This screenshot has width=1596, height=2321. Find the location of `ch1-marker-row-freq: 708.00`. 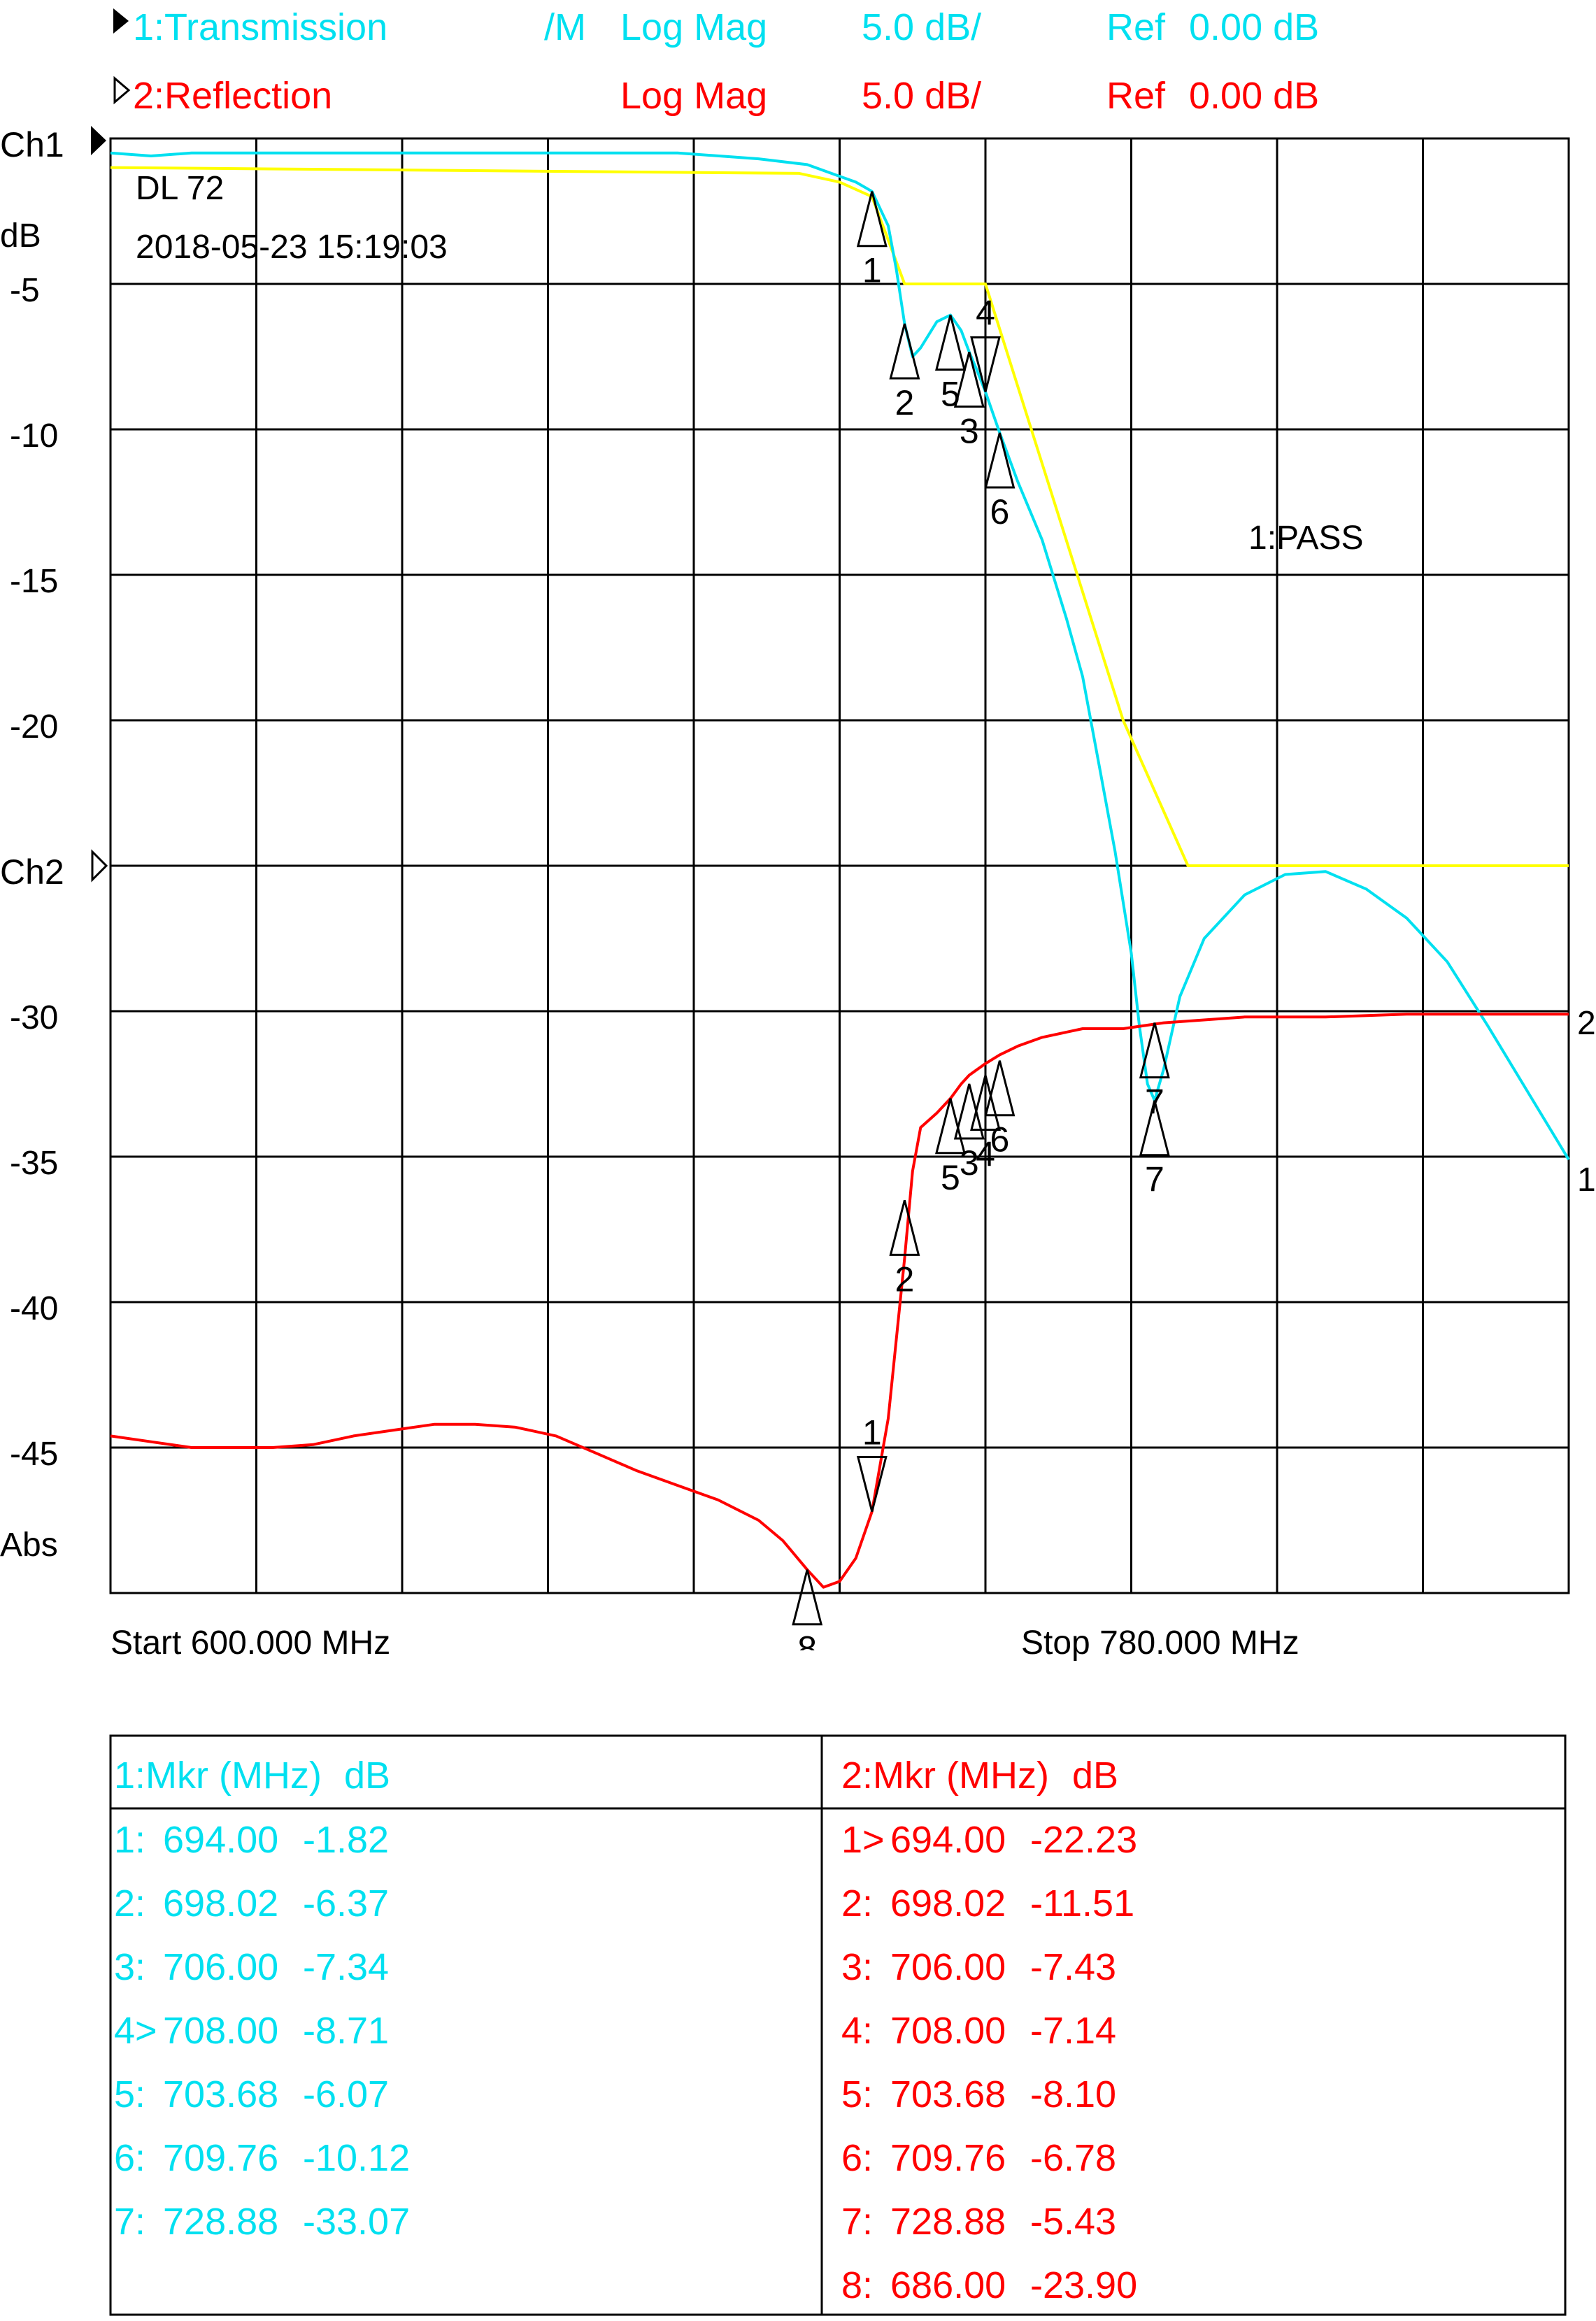

ch1-marker-row-freq: 708.00 is located at coordinates (221, 2031).